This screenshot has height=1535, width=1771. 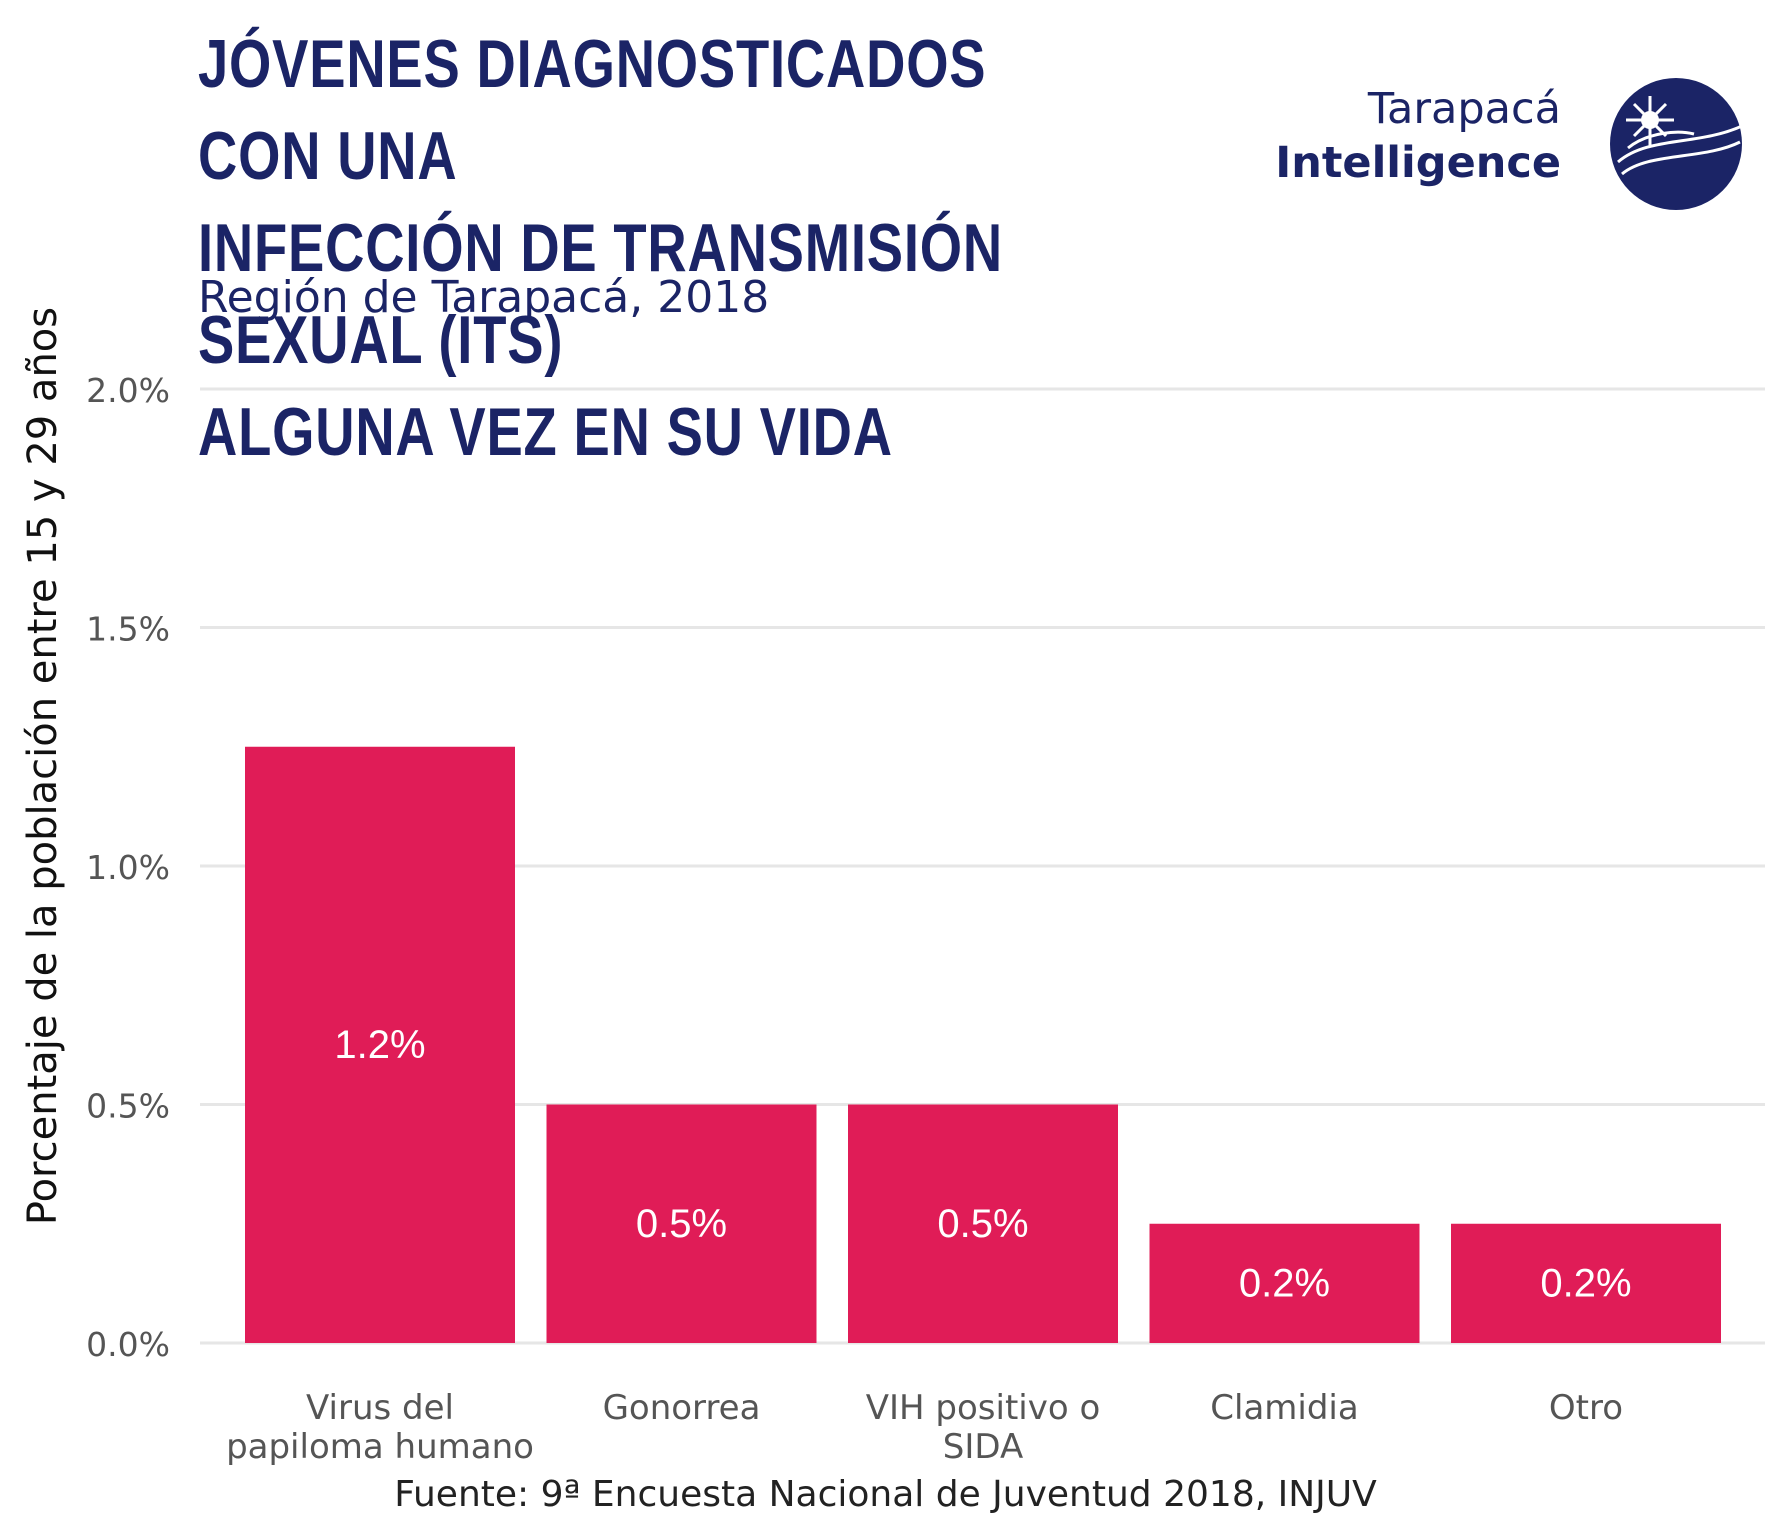 I want to click on chart-subtitle: Región de Tarapacá, 2018, so click(x=484, y=297).